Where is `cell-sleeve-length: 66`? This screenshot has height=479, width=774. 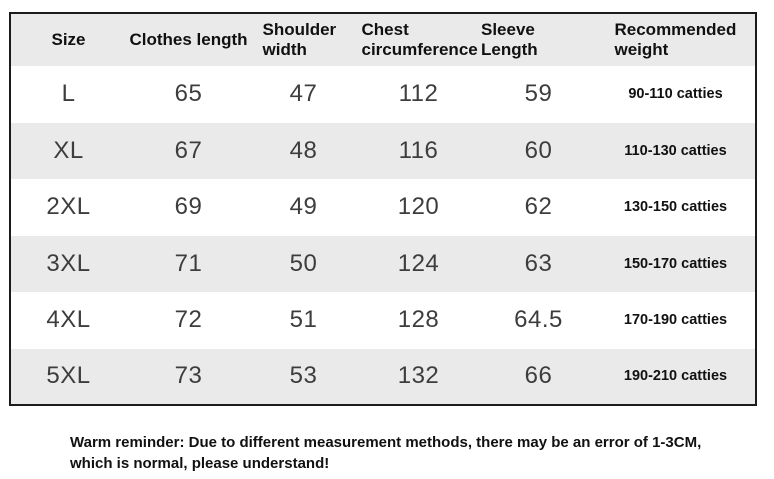
cell-sleeve-length: 66 is located at coordinates (538, 376).